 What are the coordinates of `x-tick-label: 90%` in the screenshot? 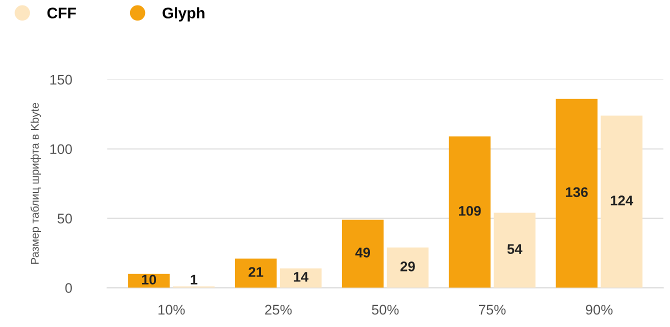 It's located at (599, 309).